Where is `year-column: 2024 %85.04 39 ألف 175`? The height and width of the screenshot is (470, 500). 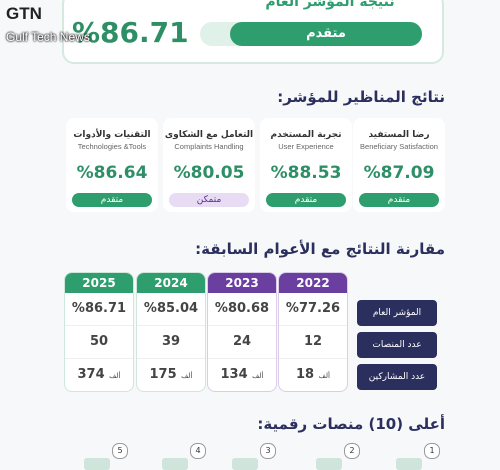
year-column: 2024 %85.04 39 ألف 175 is located at coordinates (171, 332).